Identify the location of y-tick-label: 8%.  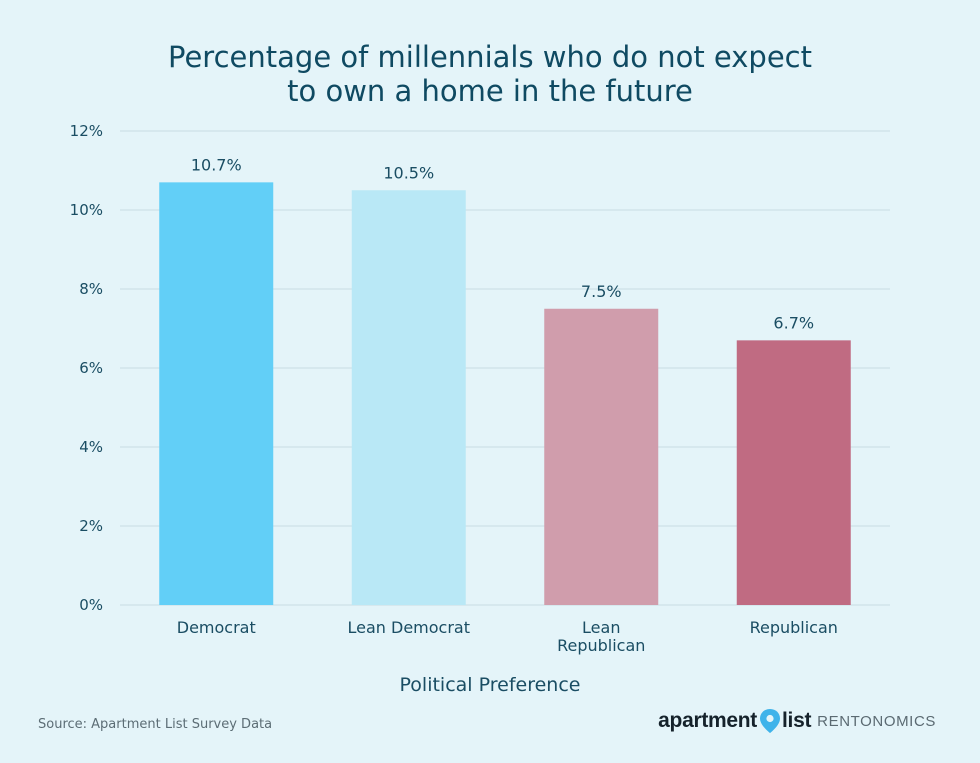
(91, 289).